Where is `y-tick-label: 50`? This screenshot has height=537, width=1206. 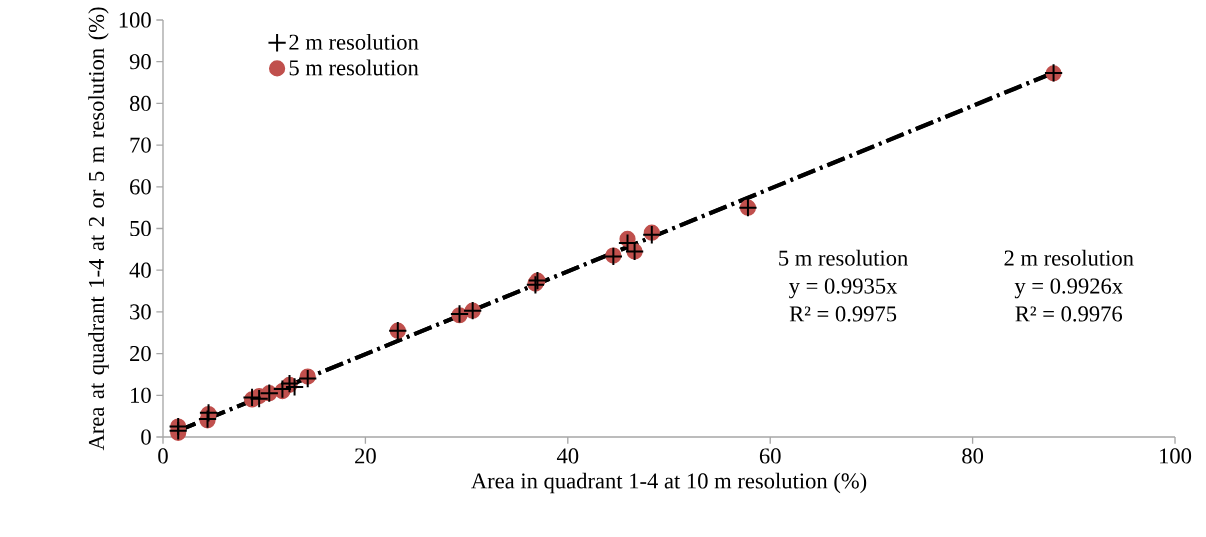 y-tick-label: 50 is located at coordinates (140, 228).